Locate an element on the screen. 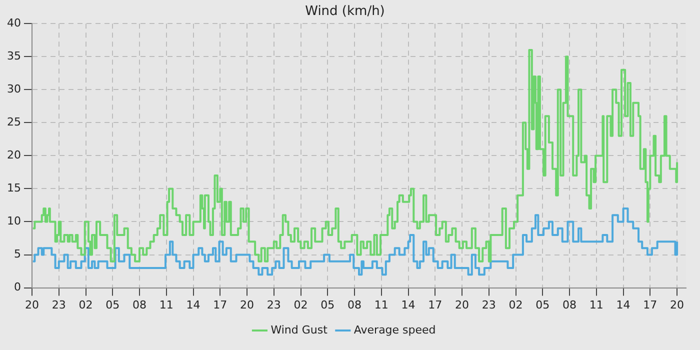  y-tick-label: 10 is located at coordinates (13, 221).